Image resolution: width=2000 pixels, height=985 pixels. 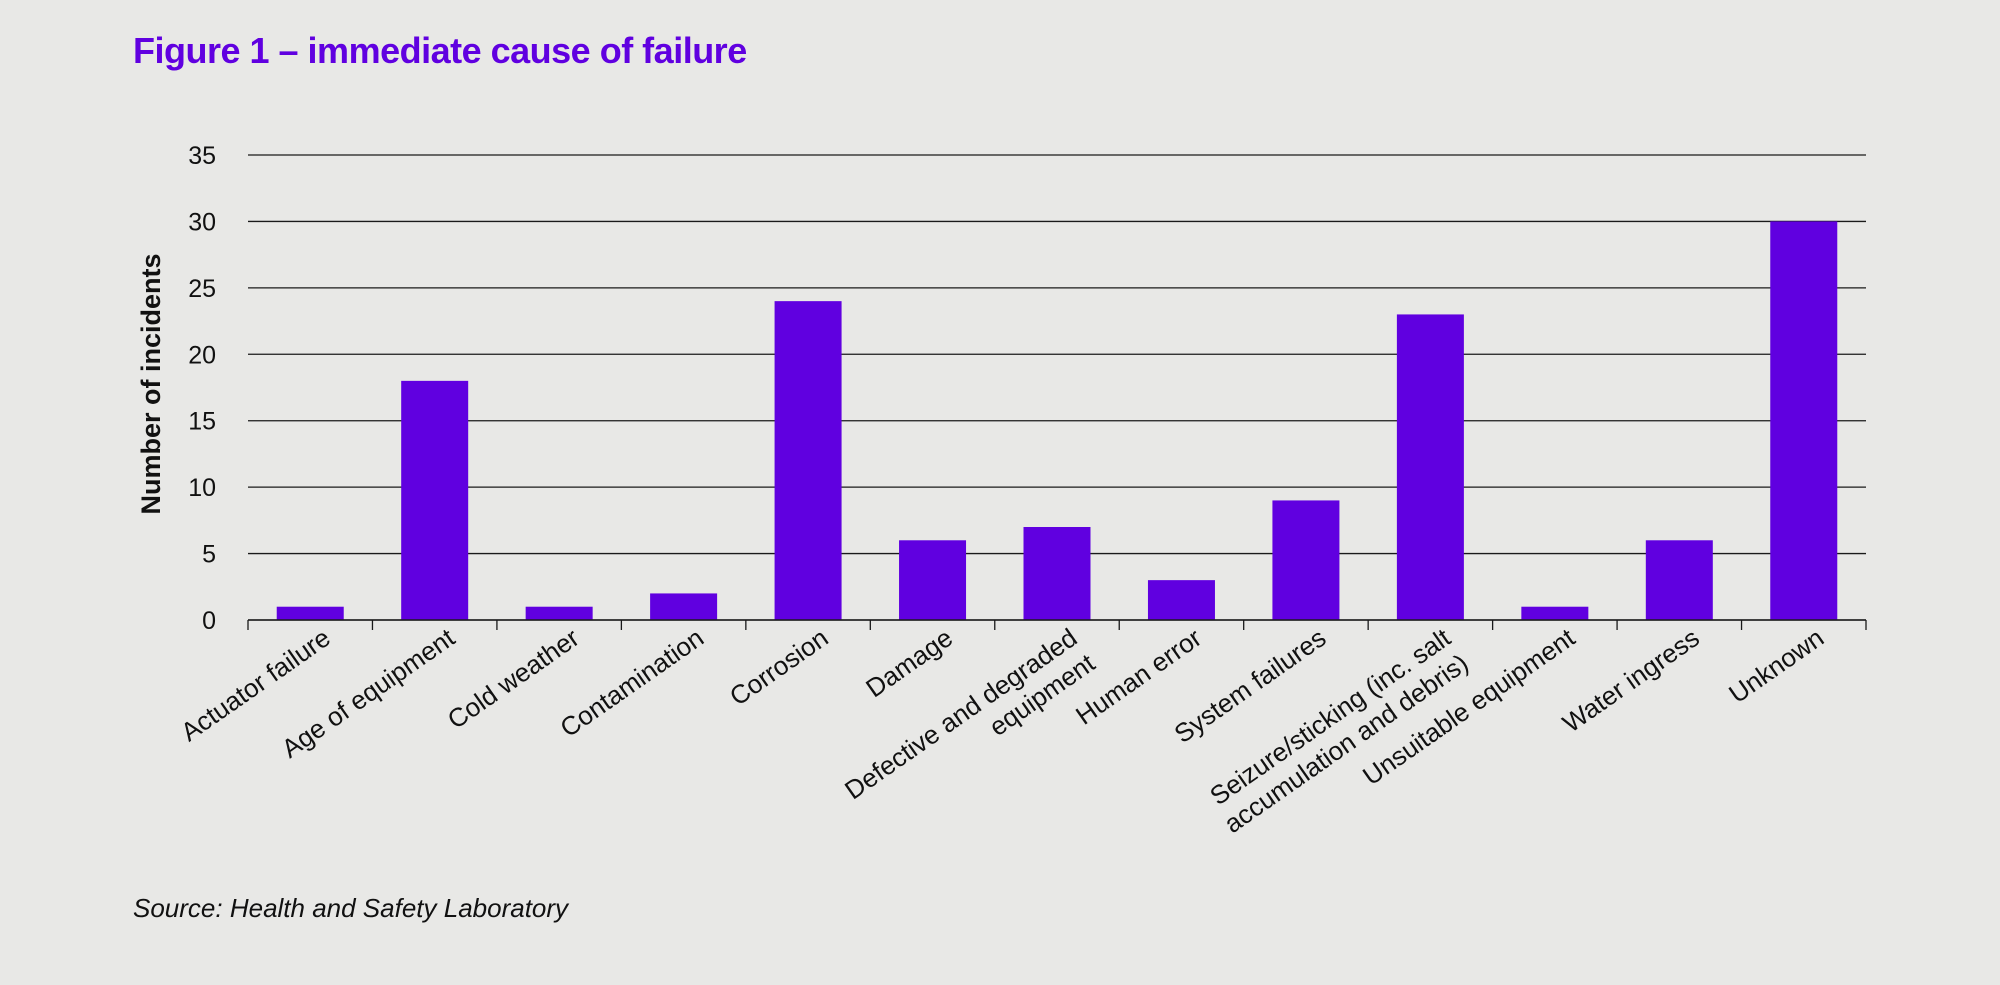 I want to click on x-axis, so click(x=1057, y=624).